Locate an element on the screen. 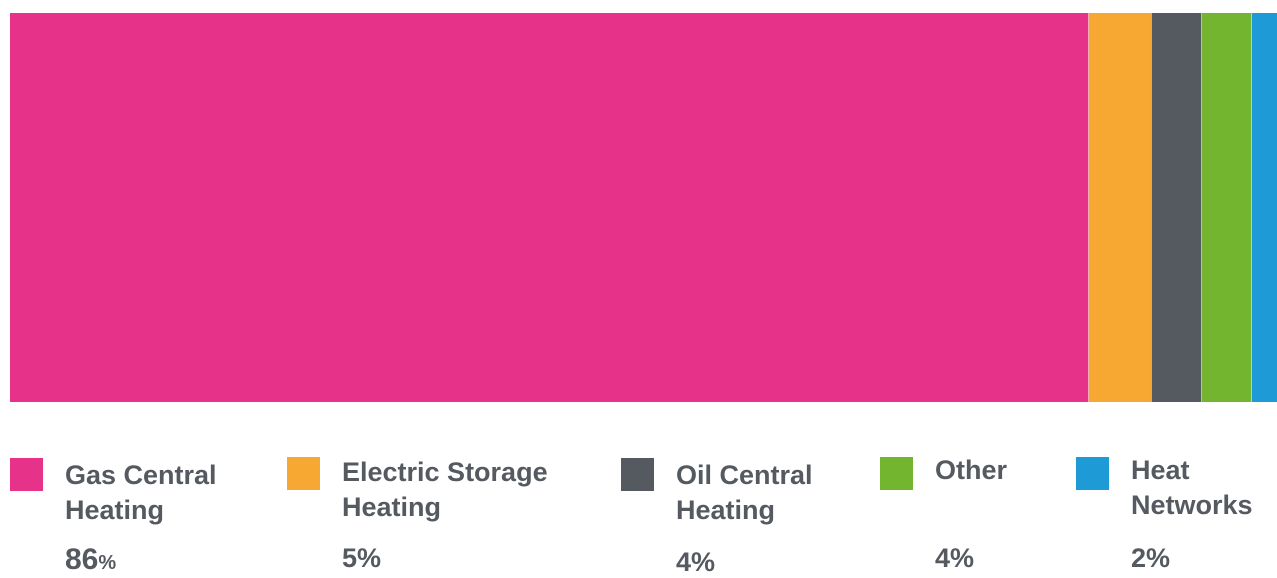  legend-label-line1: Oil Central is located at coordinates (744, 475).